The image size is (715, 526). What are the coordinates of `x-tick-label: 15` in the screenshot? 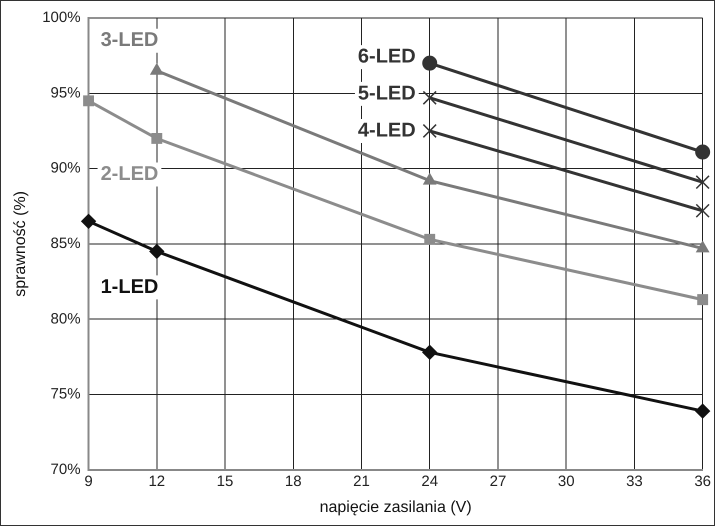 It's located at (225, 481).